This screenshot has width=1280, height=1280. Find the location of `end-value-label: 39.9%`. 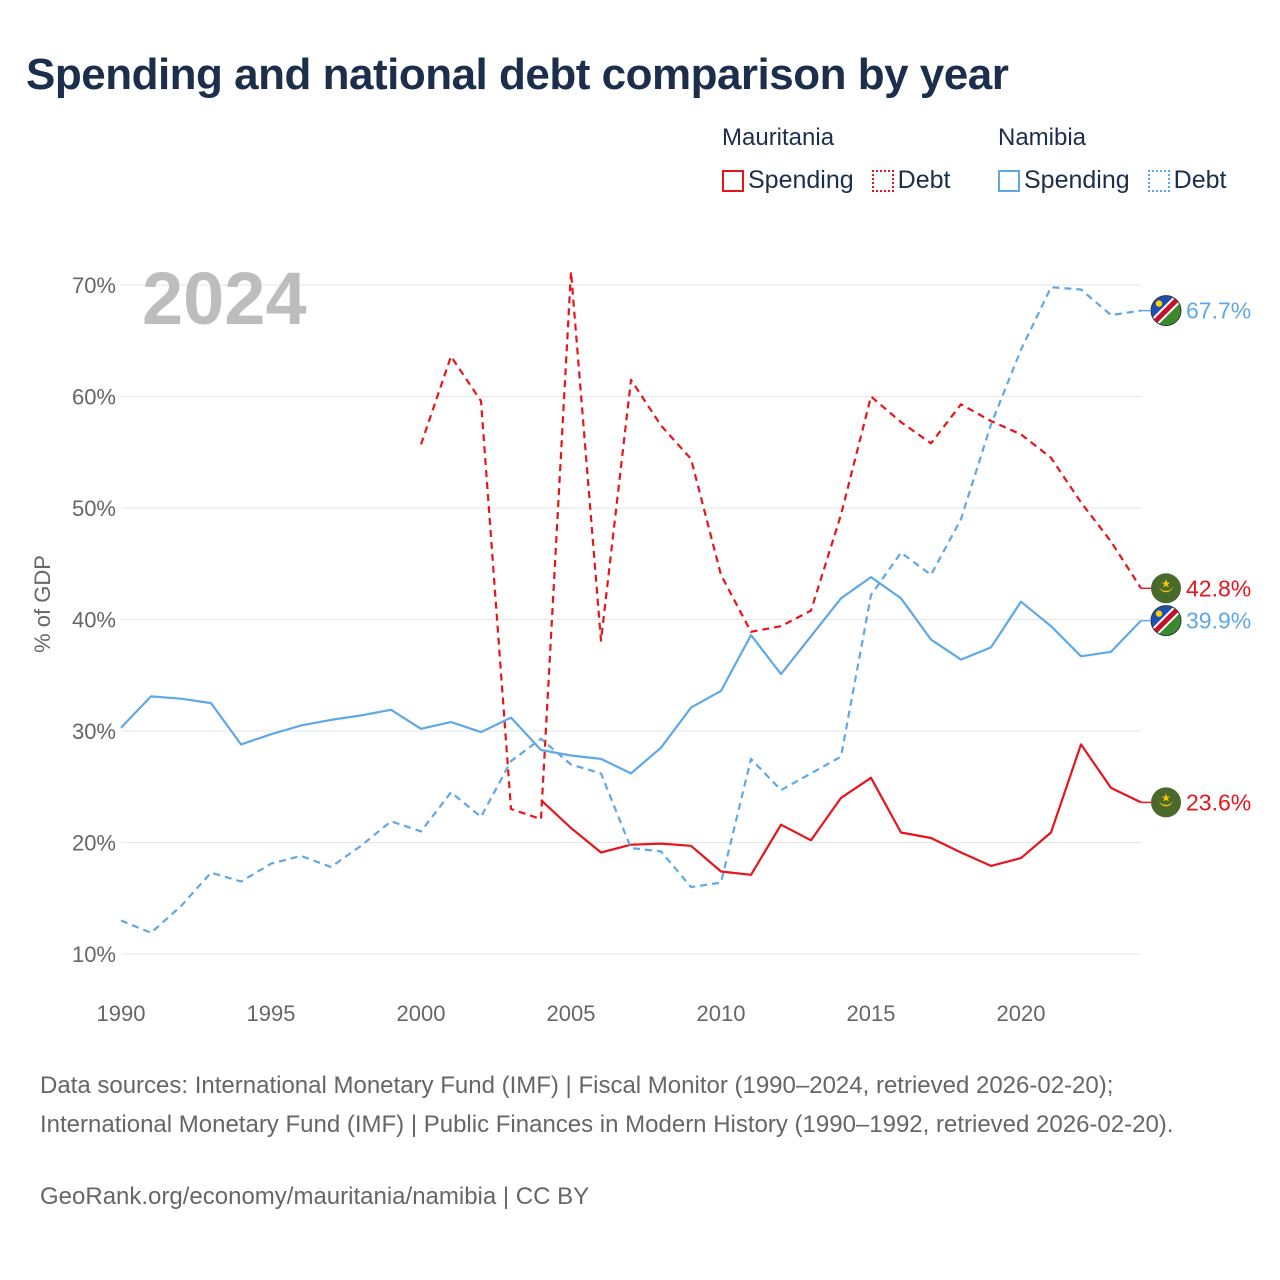

end-value-label: 39.9% is located at coordinates (1218, 621).